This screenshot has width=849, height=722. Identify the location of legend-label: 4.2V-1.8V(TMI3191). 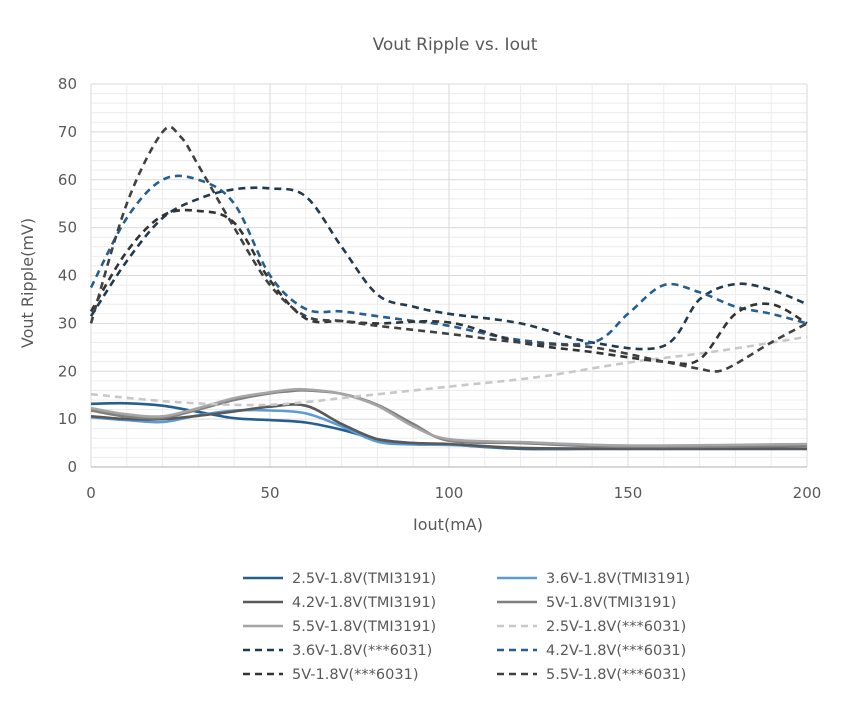
(364, 603).